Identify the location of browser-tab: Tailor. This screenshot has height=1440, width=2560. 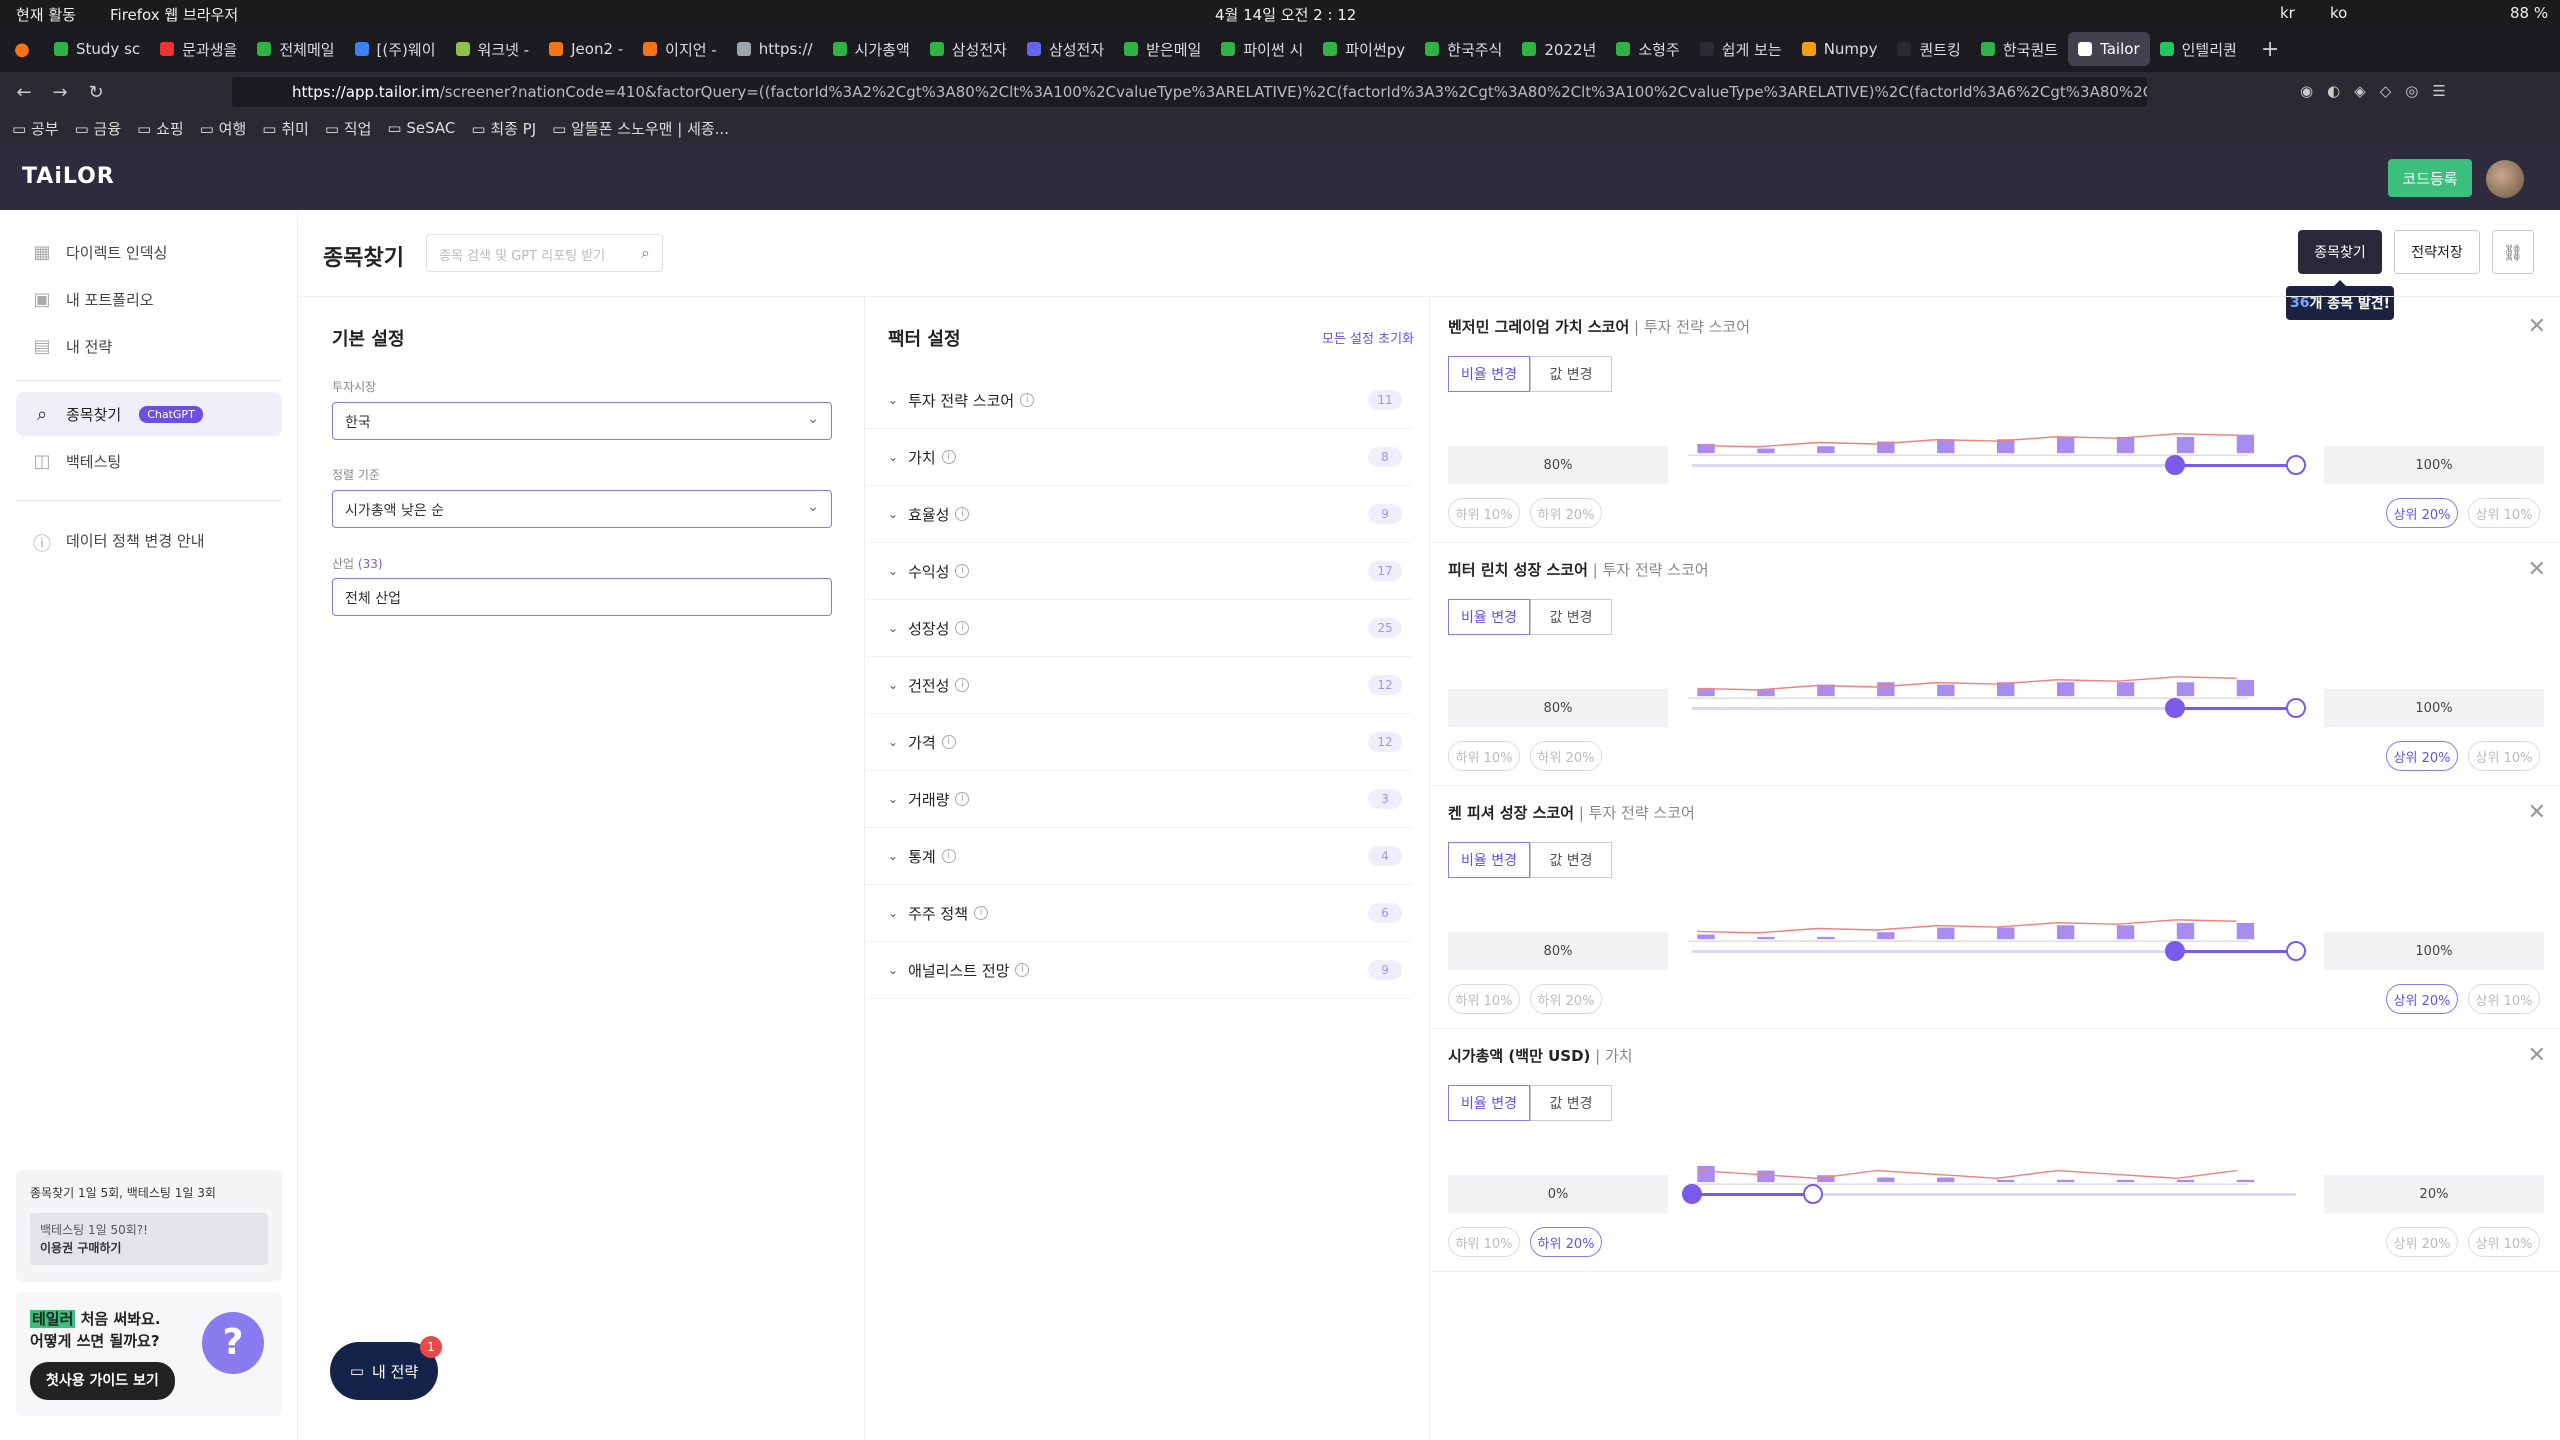
(2109, 49).